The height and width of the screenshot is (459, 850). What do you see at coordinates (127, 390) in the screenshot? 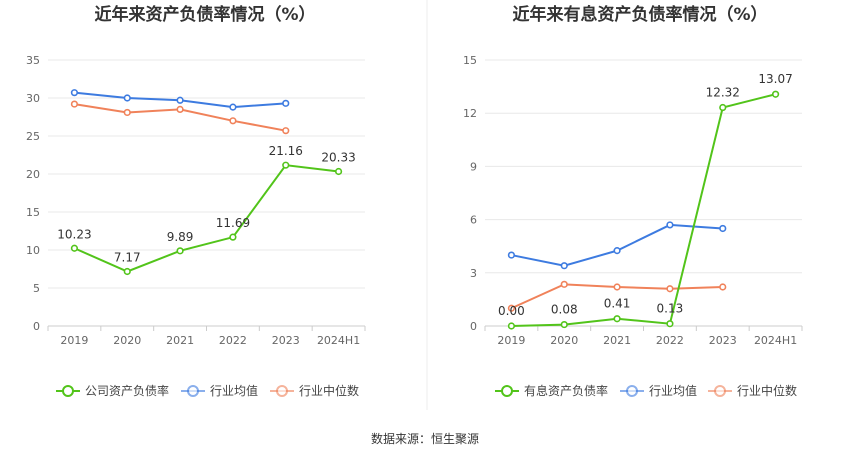
I see `legend-label: 公司资产负债率` at bounding box center [127, 390].